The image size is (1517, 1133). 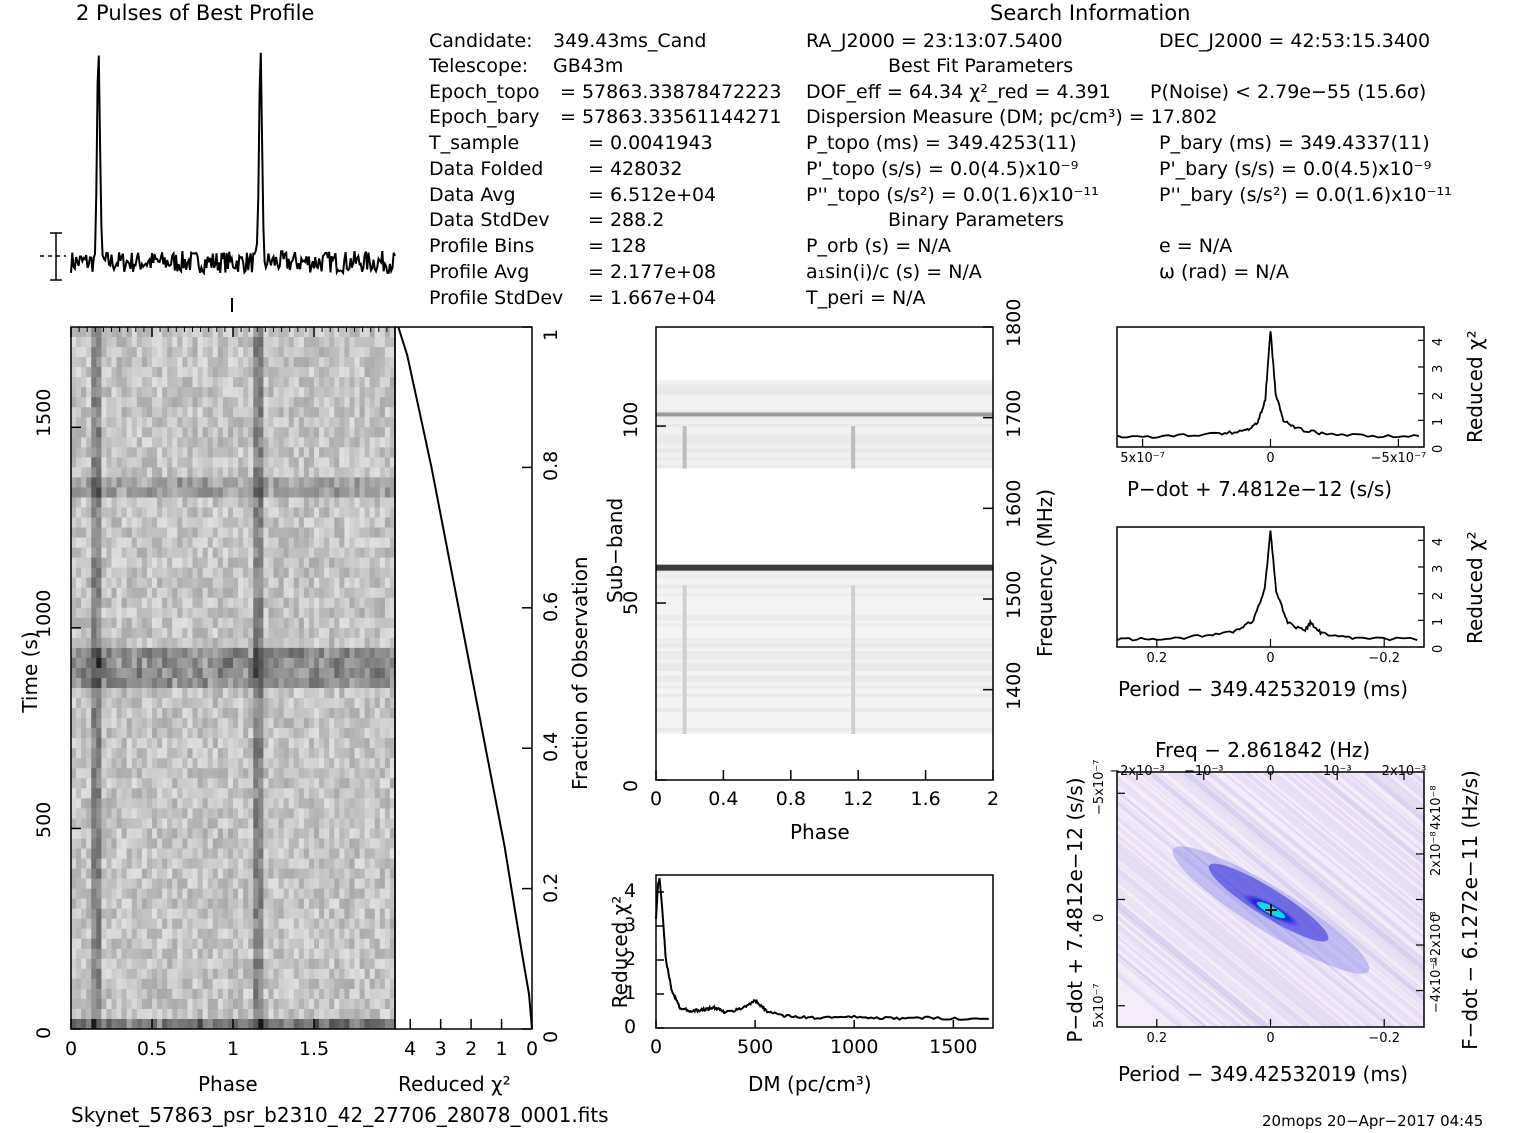 I want to click on pp-freq-tick-label: 2x10⁻³, so click(x=1404, y=771).